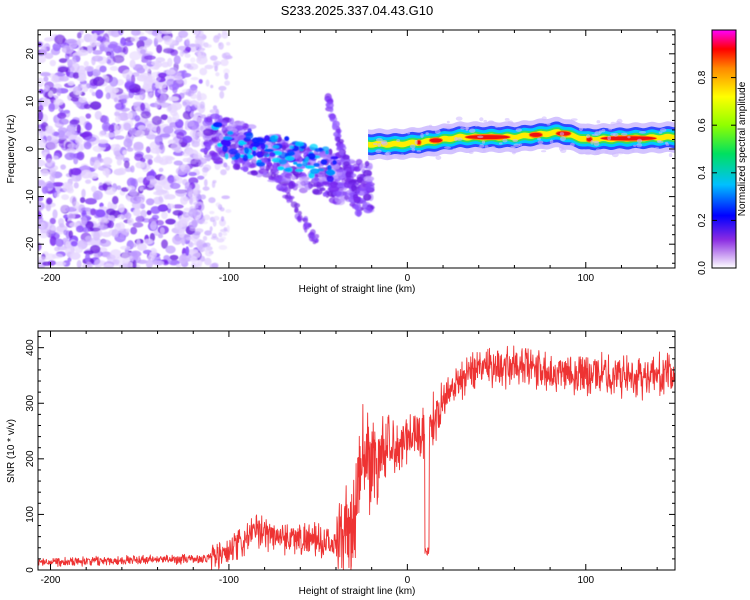  Describe the element at coordinates (30, 570) in the screenshot. I see `y-tick-label: 0` at that location.